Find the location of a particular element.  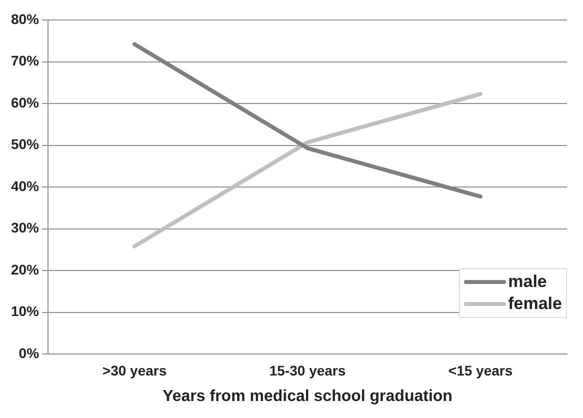

y-tick-label: 60% is located at coordinates (25, 102).